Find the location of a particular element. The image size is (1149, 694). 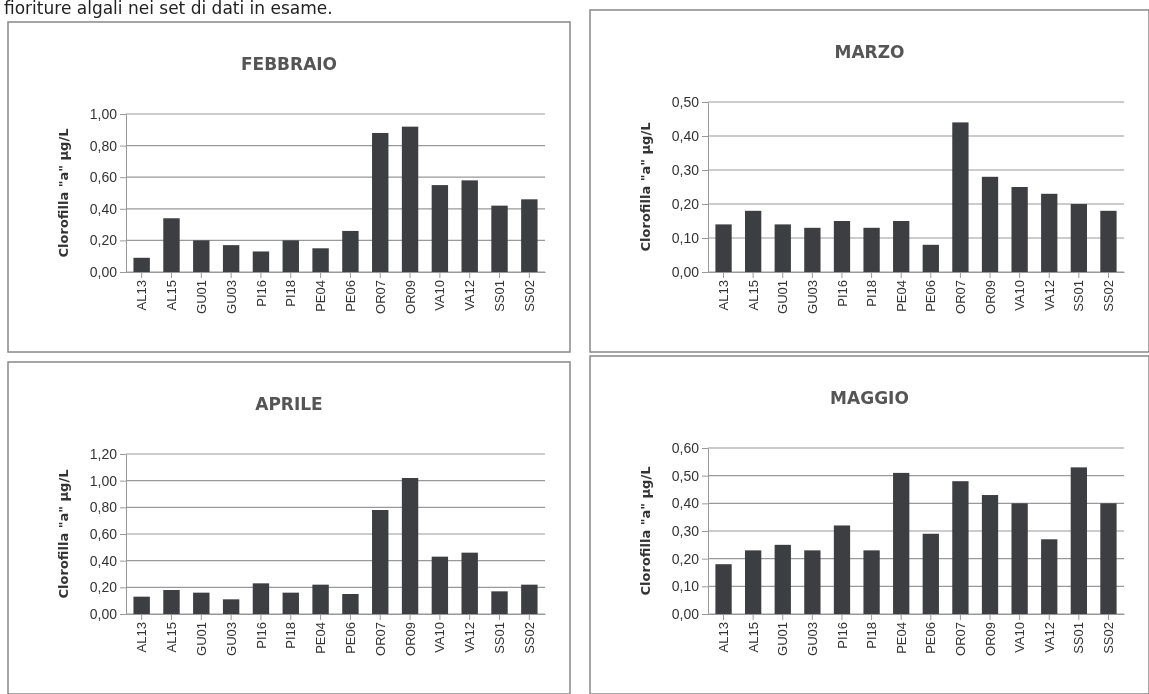

x-tick-label: PE06 is located at coordinates (931, 296).